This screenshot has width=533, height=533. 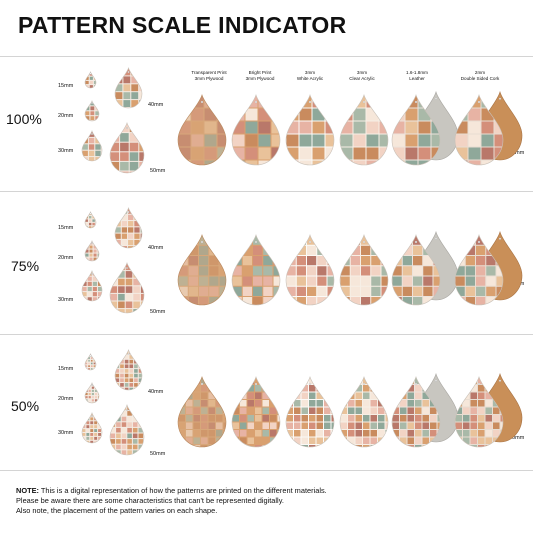 What do you see at coordinates (417, 72) in the screenshot?
I see `header-line: 1.6-1.8mm` at bounding box center [417, 72].